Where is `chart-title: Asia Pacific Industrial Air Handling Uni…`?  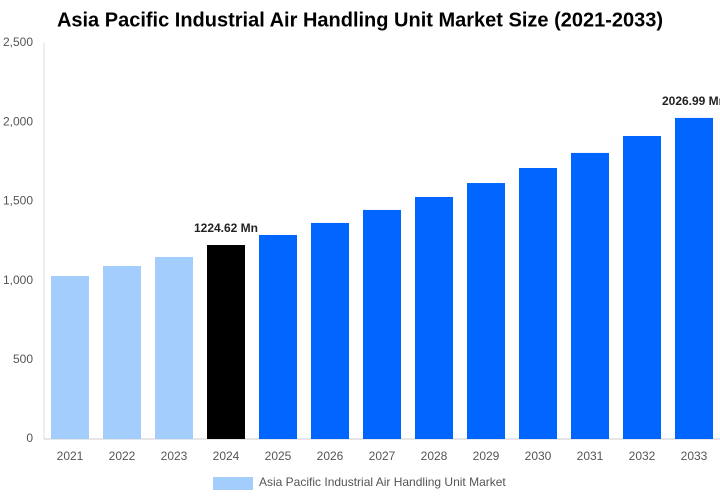
chart-title: Asia Pacific Industrial Air Handling Uni… is located at coordinates (360, 20).